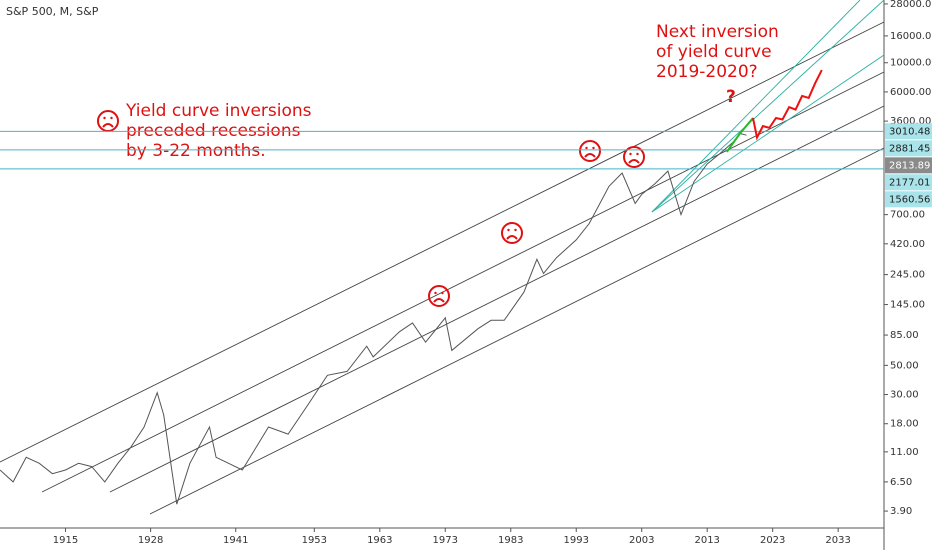 This screenshot has width=932, height=550. What do you see at coordinates (707, 72) in the screenshot?
I see `annotation: 2019-2020?` at bounding box center [707, 72].